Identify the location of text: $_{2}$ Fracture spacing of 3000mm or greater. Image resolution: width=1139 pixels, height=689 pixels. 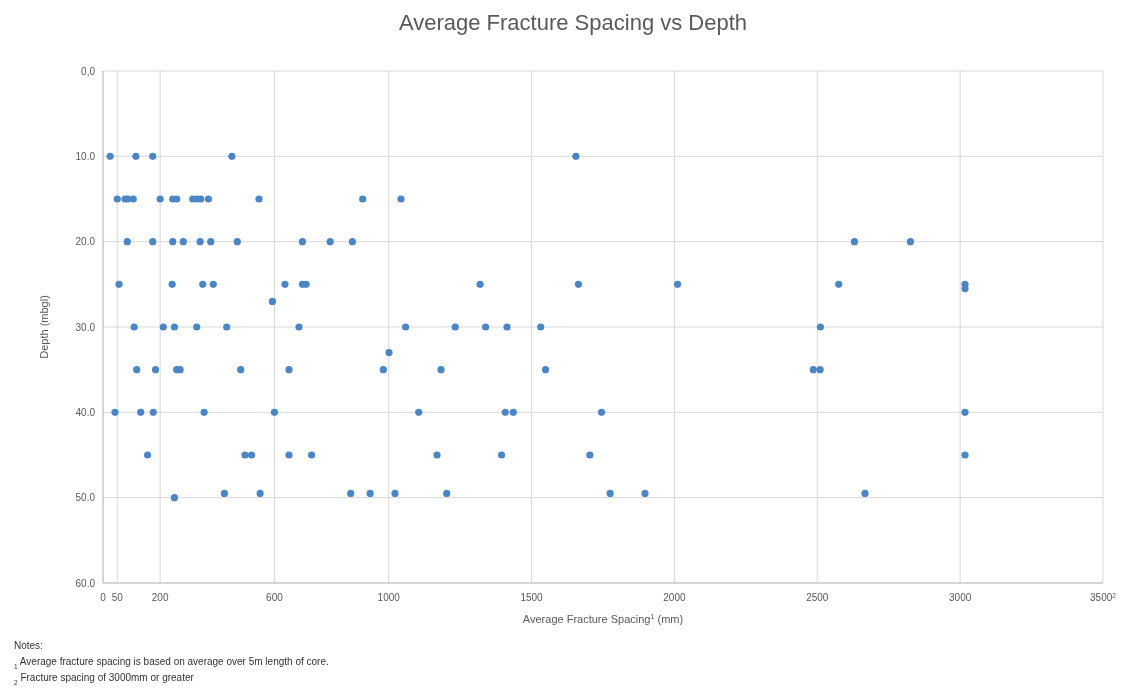
(104, 679).